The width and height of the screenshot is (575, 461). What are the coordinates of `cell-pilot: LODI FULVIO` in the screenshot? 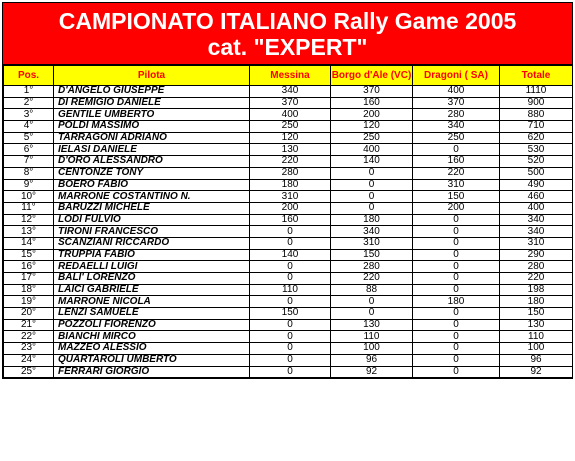 It's located at (151, 220).